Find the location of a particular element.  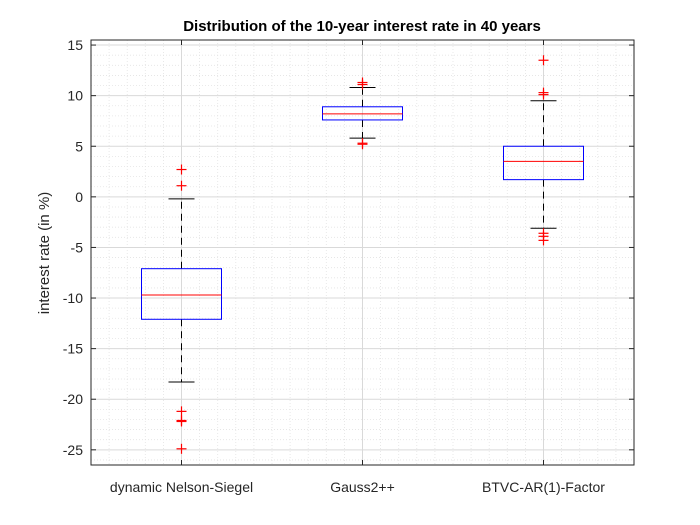

y-tick-label: -15 is located at coordinates (73, 349).